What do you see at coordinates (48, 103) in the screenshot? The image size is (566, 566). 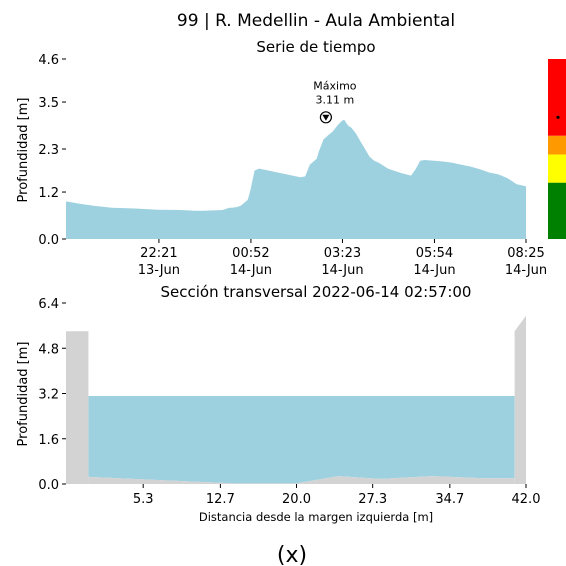 I see `y-tick-label: 3.5` at bounding box center [48, 103].